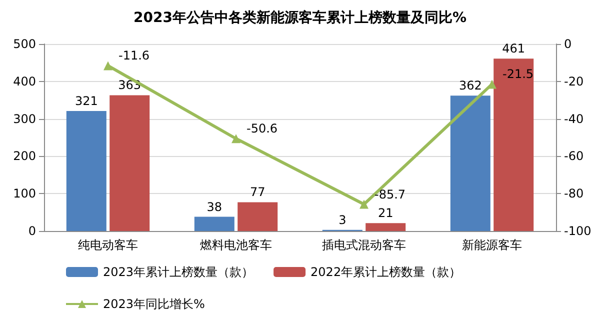 This screenshot has width=600, height=321. What do you see at coordinates (390, 194) in the screenshot?
I see `data-label: -85.7` at bounding box center [390, 194].